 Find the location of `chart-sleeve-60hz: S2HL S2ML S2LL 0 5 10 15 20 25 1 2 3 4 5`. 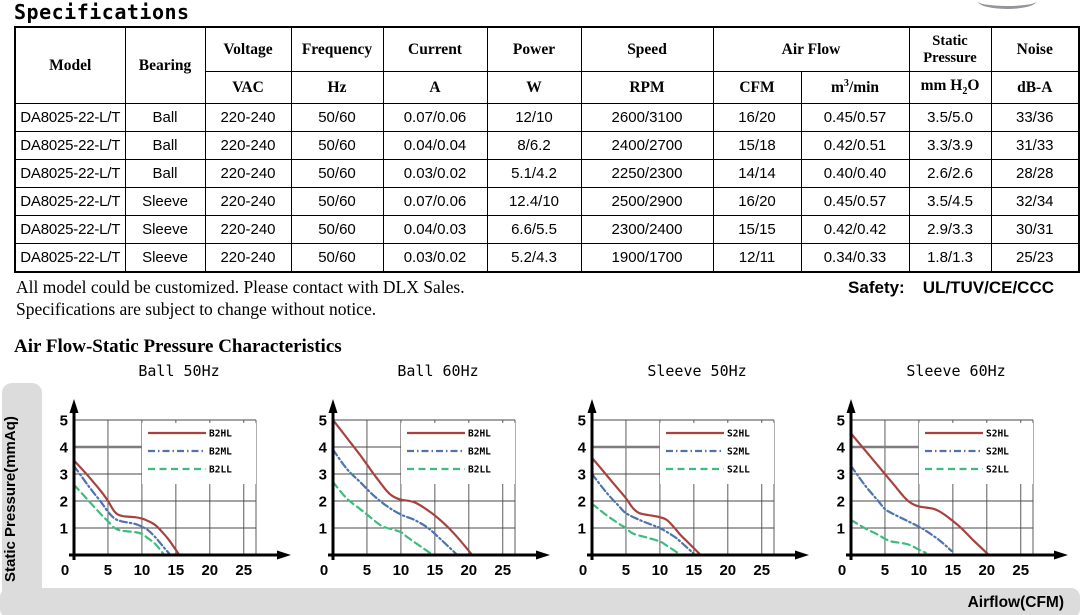

chart-sleeve-60hz: S2HL S2ML S2LL 0 5 10 15 20 25 1 2 3 4 5 is located at coordinates (950, 488).